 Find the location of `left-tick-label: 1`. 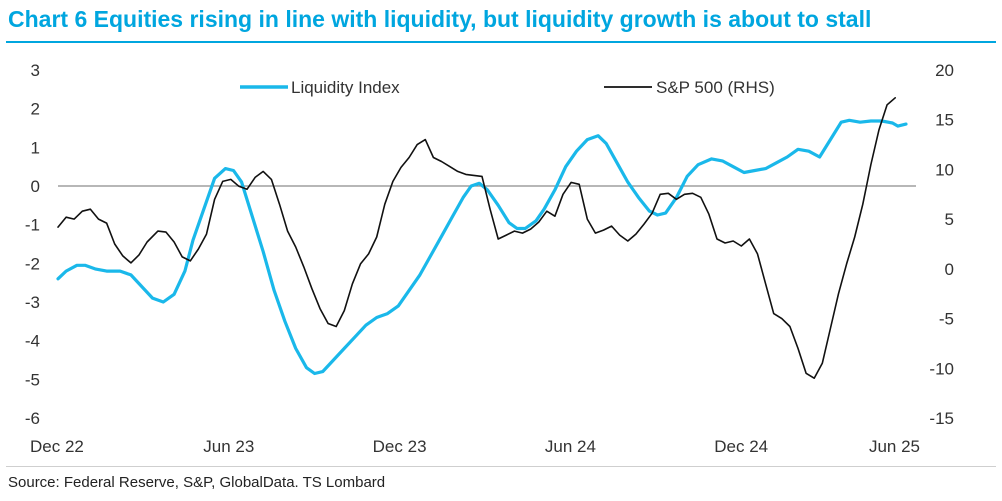

left-tick-label: 1 is located at coordinates (35, 147).